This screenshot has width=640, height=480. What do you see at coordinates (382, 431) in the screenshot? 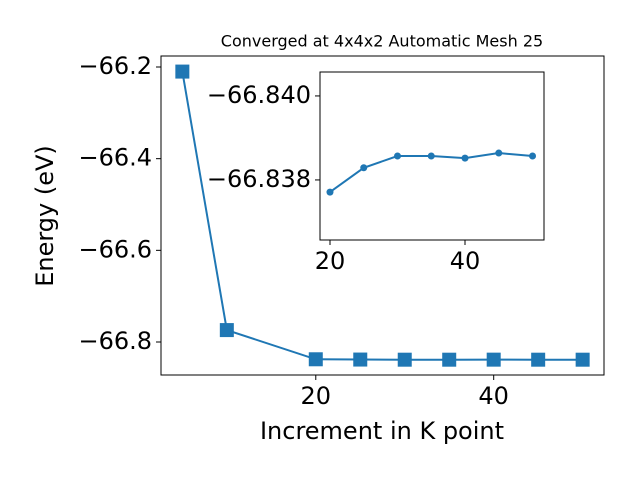
I see `x-axis-label: Increment in K point` at bounding box center [382, 431].